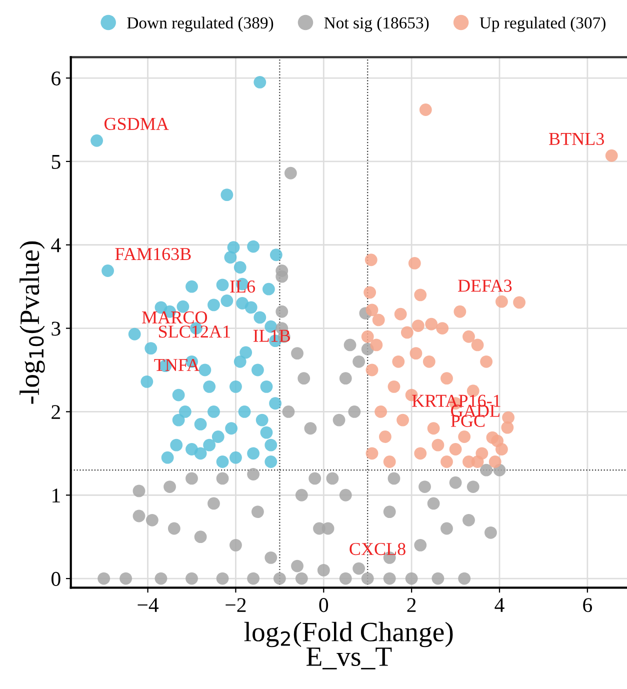  I want to click on legend-label: Up regulated (307), so click(543, 24).